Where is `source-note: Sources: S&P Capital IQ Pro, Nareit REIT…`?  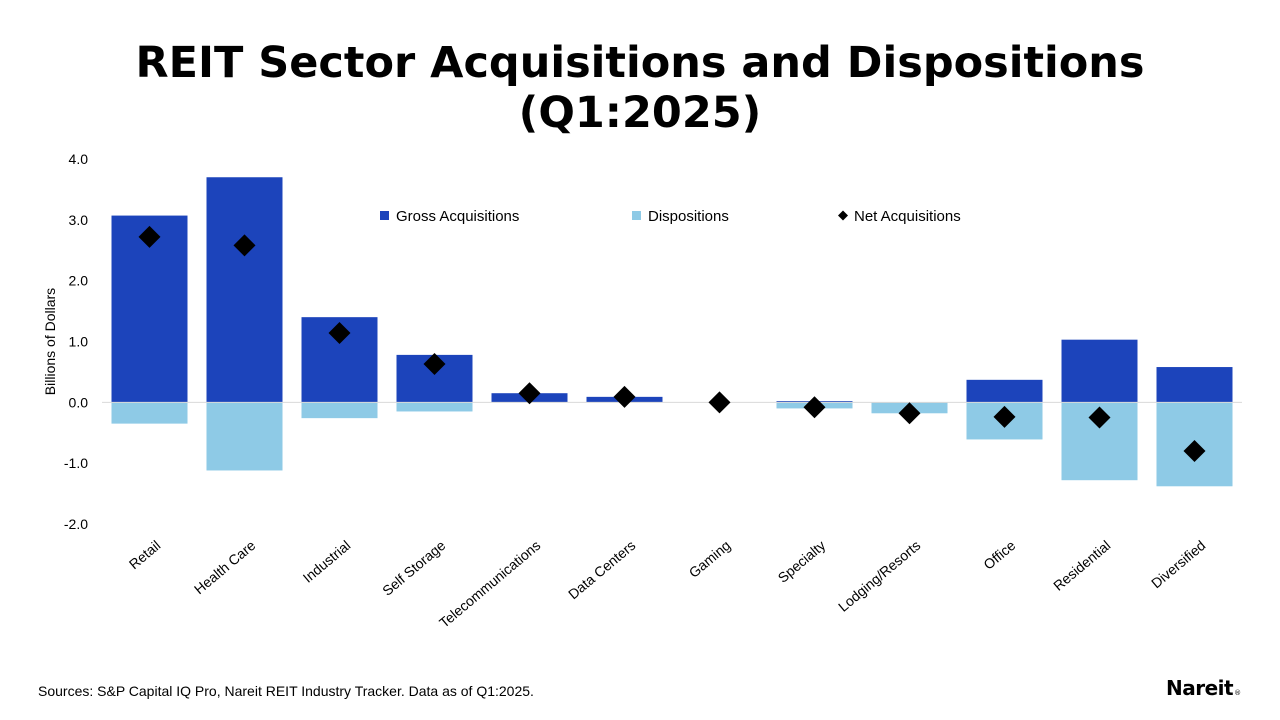 source-note: Sources: S&P Capital IQ Pro, Nareit REIT… is located at coordinates (286, 691).